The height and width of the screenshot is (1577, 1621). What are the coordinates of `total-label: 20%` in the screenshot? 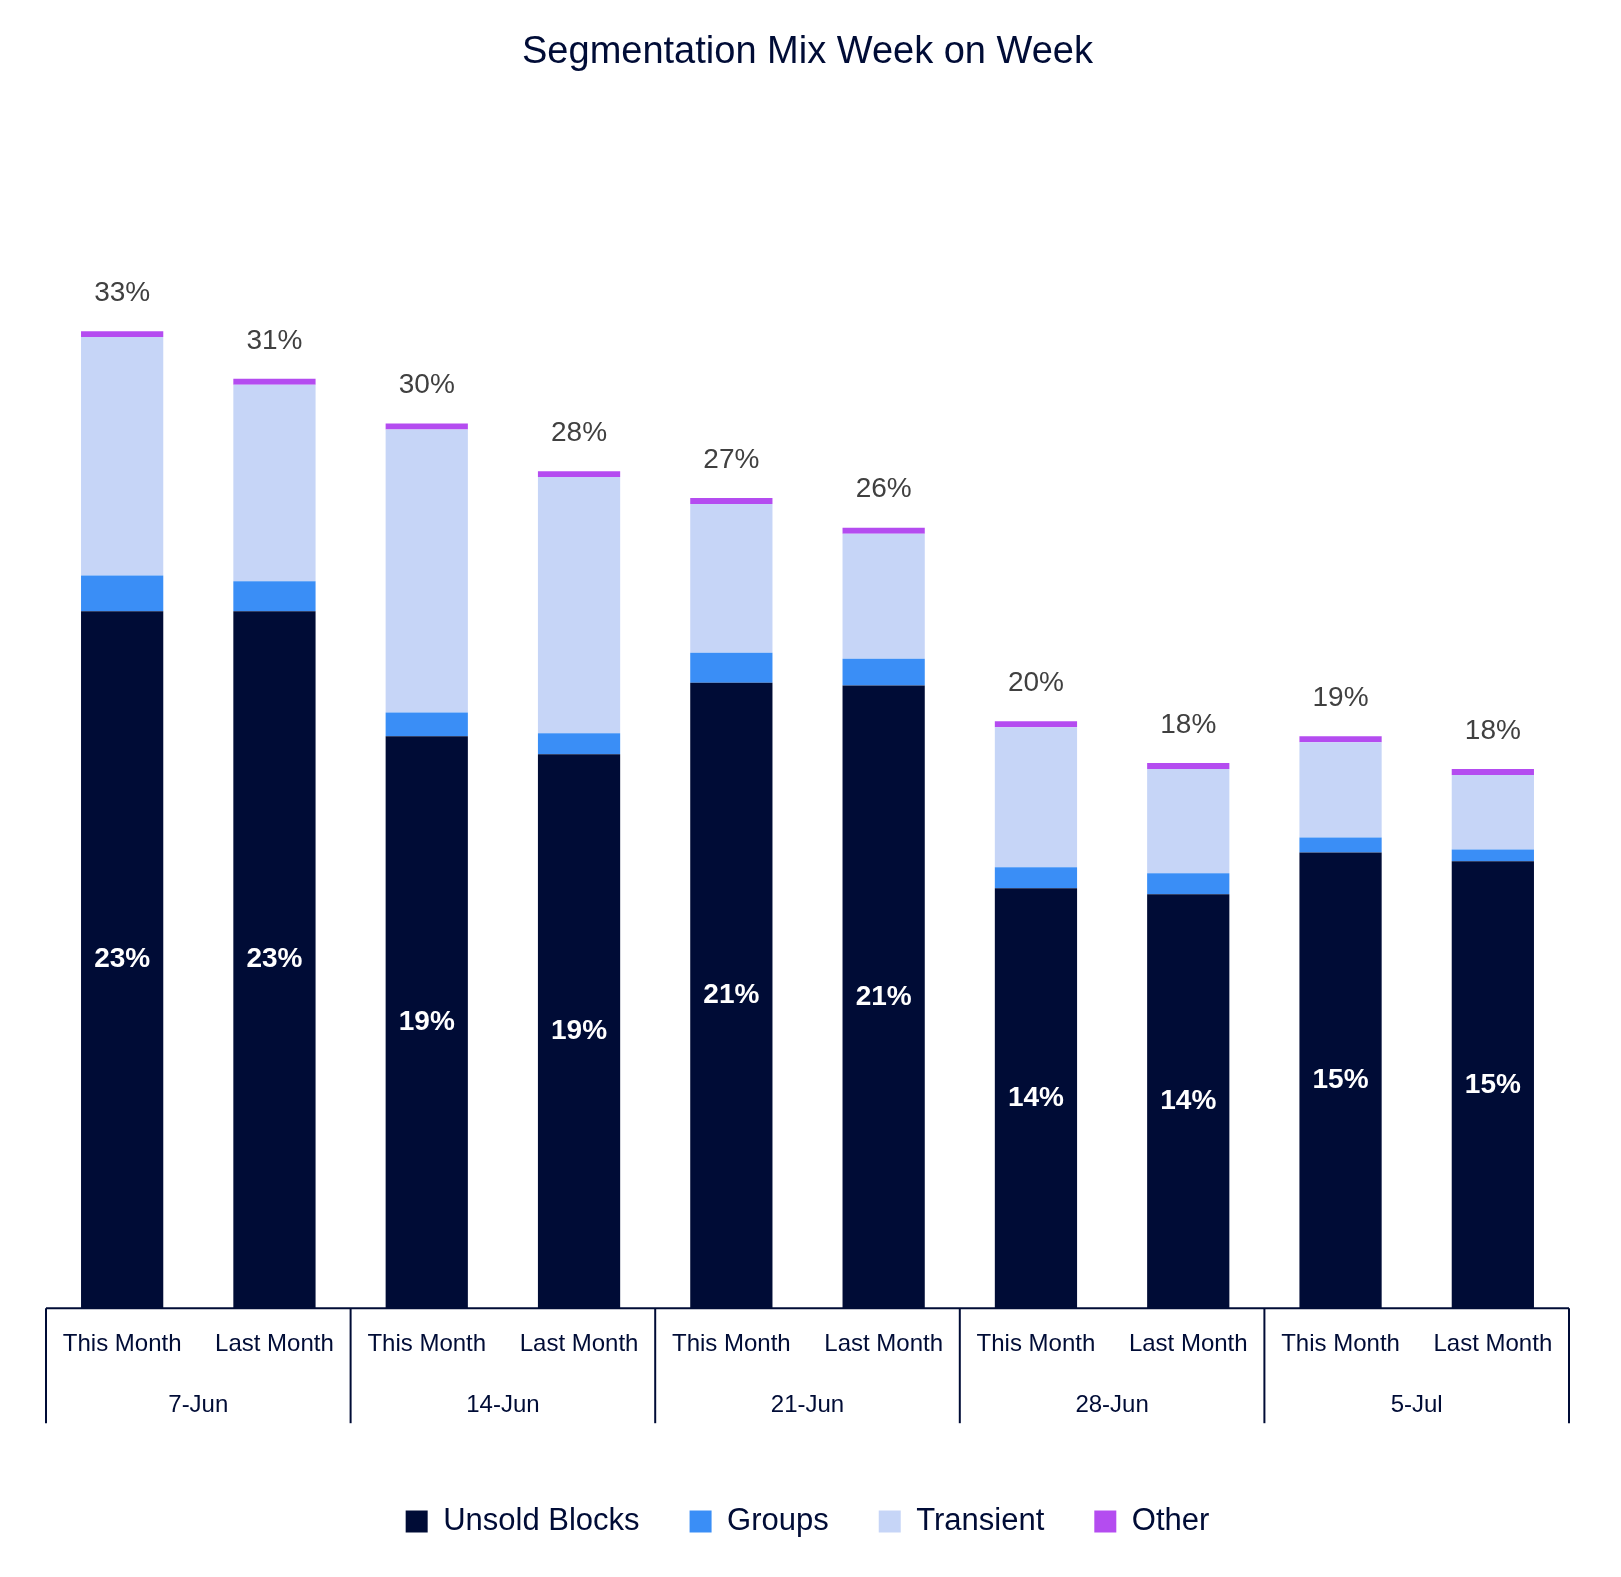 It's located at (1035, 682).